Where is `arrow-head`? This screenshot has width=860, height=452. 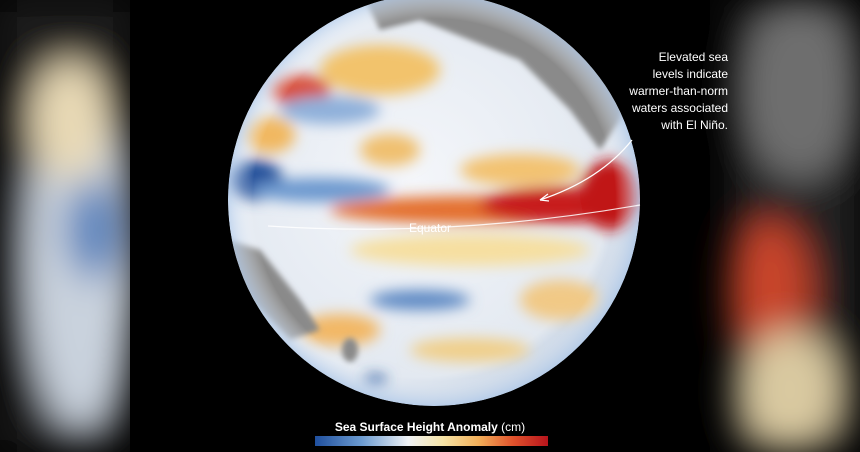 arrow-head is located at coordinates (544, 197).